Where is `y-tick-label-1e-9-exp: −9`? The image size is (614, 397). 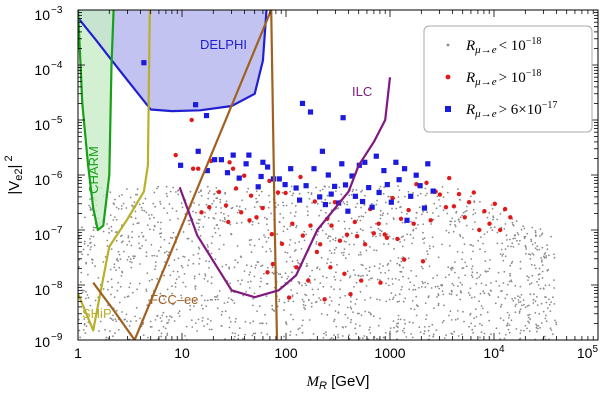
y-tick-label-1e-9-exp: −9 is located at coordinates (57, 337).